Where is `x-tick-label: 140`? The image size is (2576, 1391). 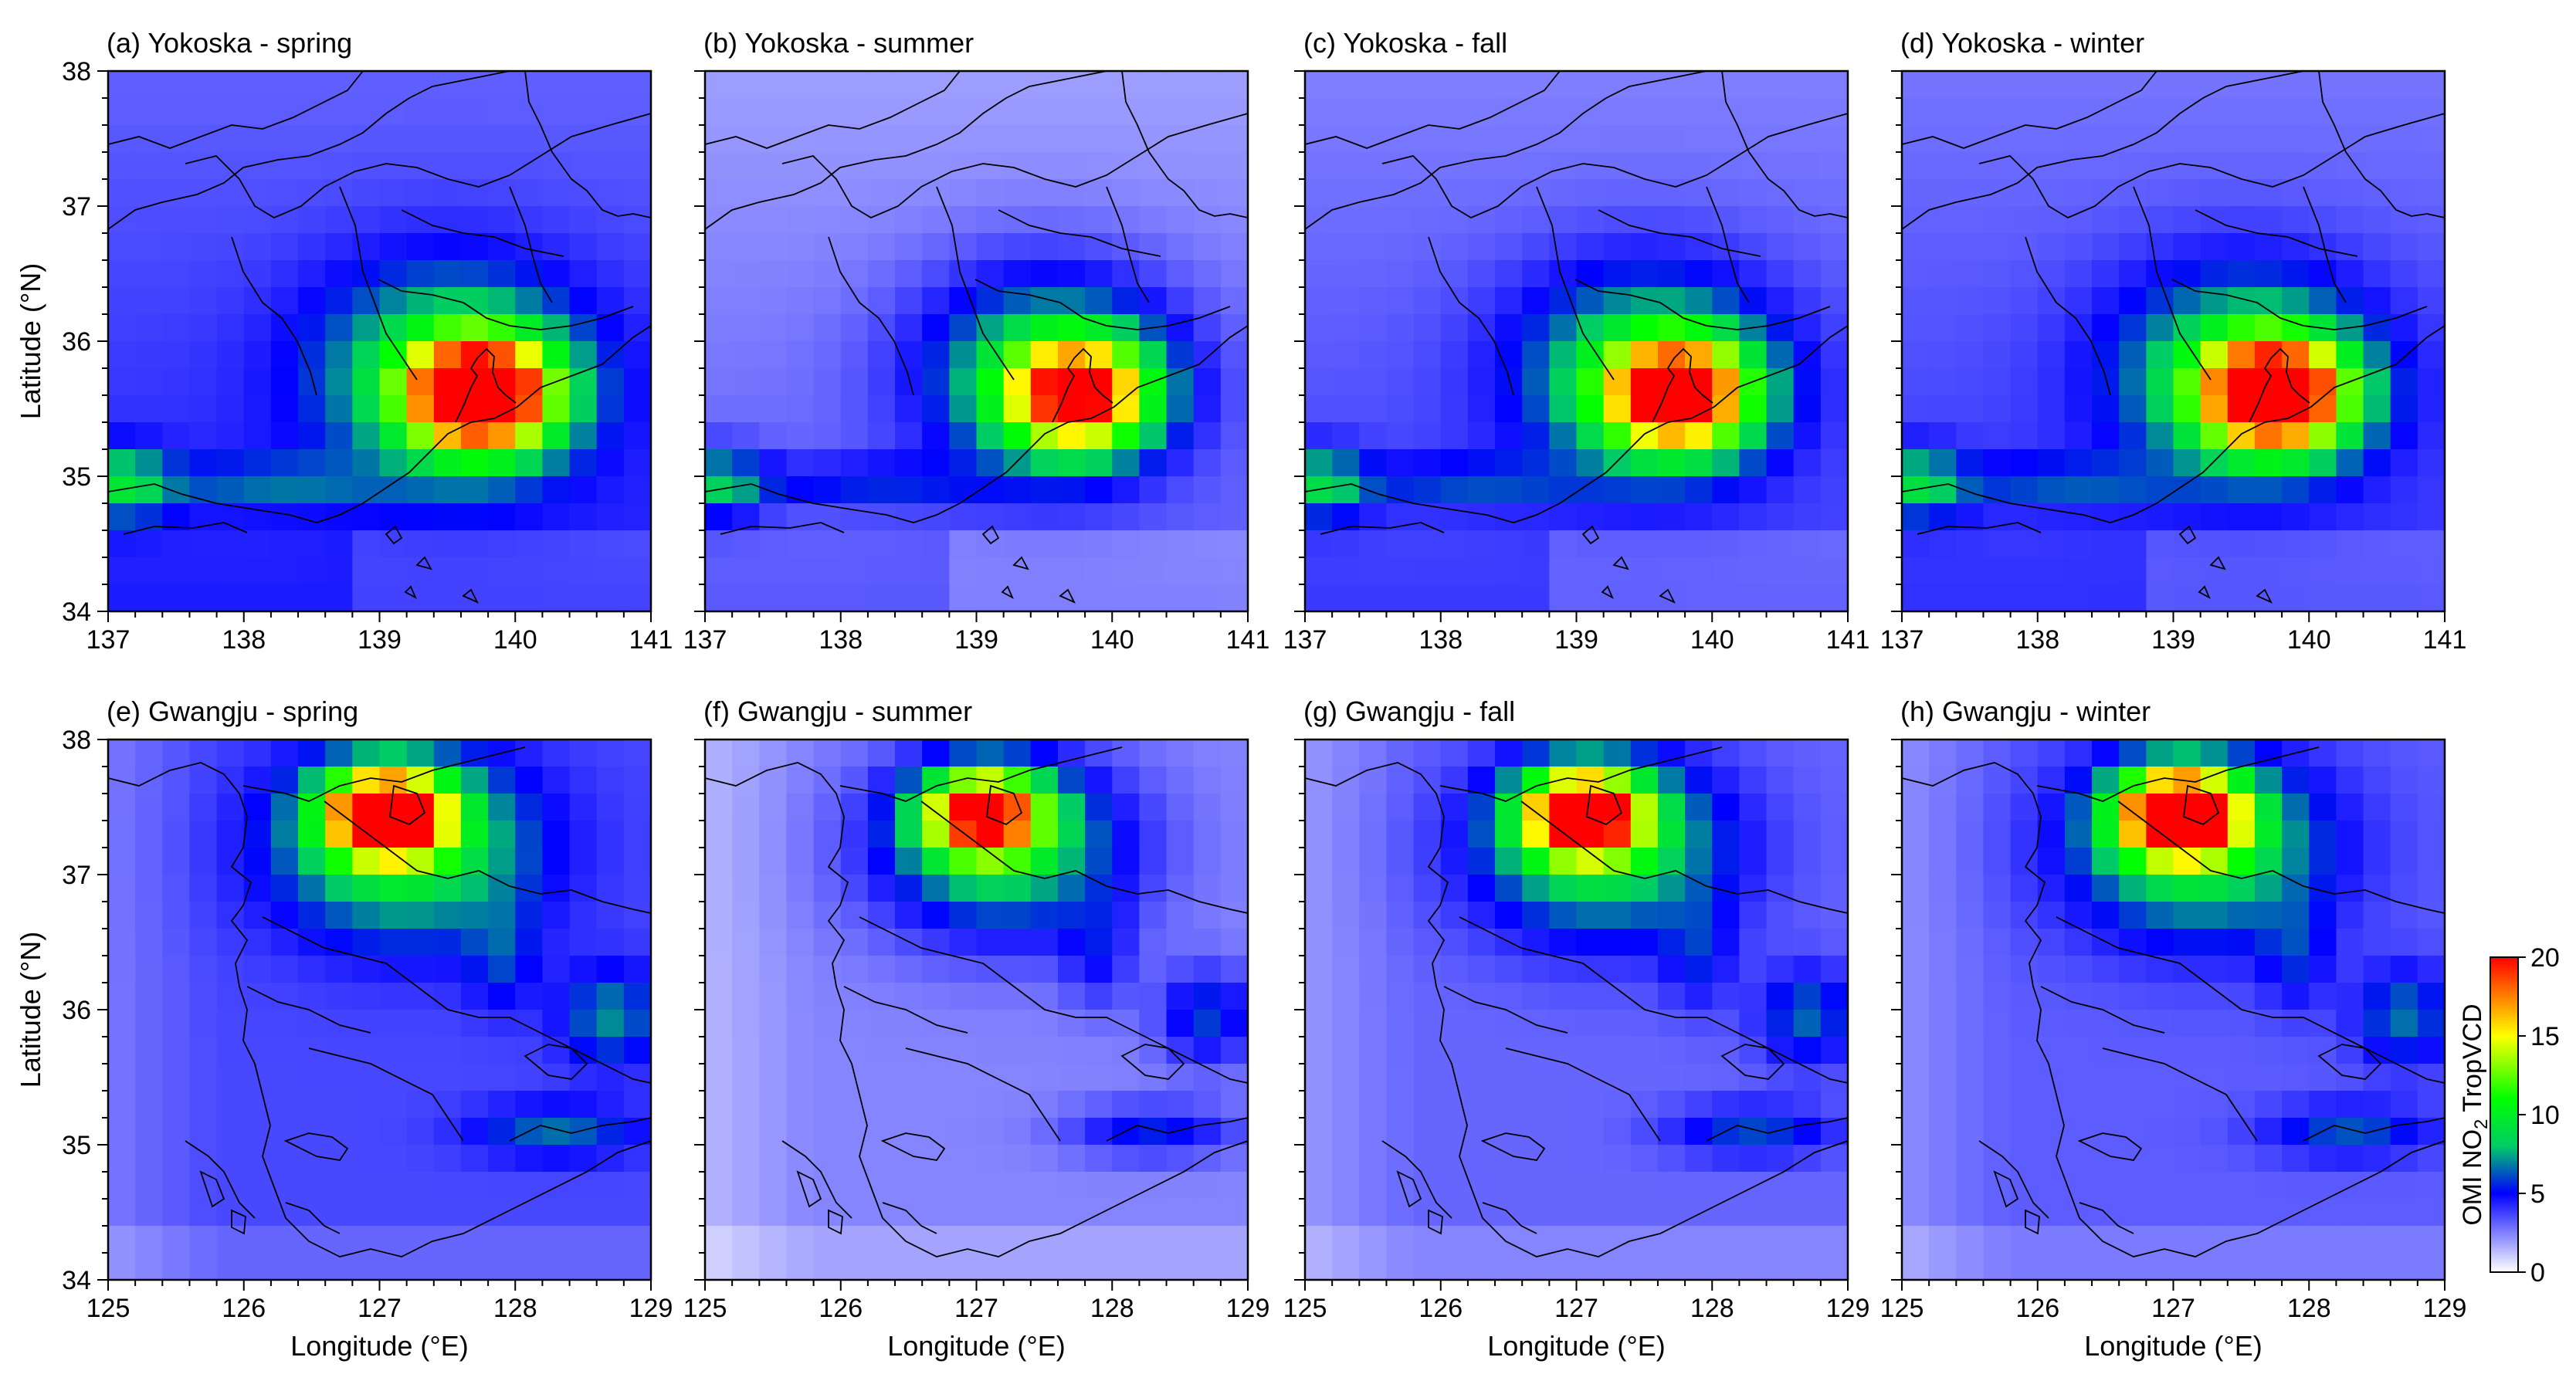
x-tick-label: 140 is located at coordinates (1712, 640).